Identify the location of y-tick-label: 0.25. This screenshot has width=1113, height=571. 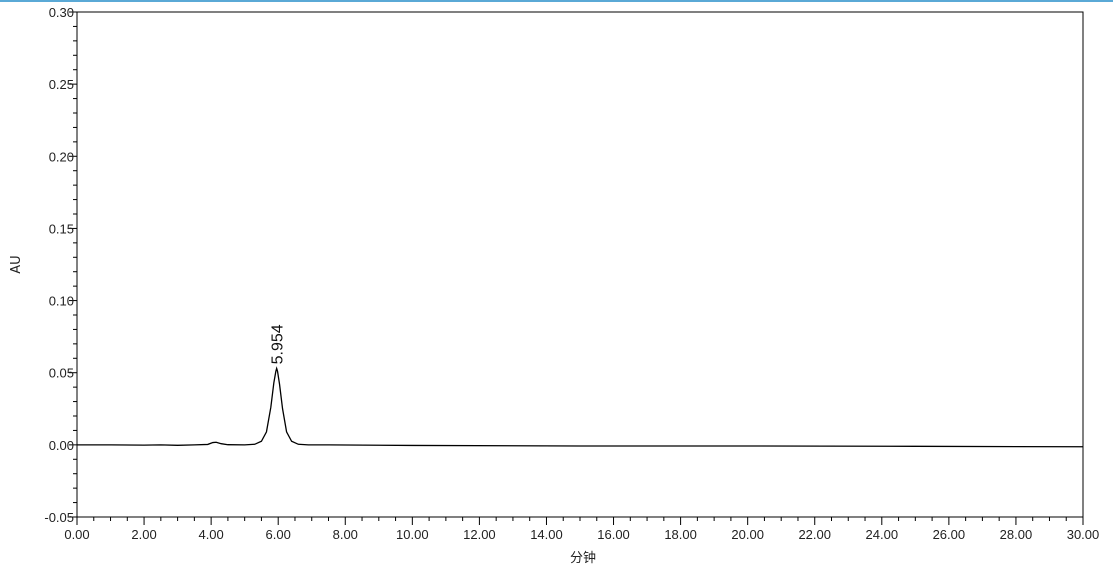
(61, 84).